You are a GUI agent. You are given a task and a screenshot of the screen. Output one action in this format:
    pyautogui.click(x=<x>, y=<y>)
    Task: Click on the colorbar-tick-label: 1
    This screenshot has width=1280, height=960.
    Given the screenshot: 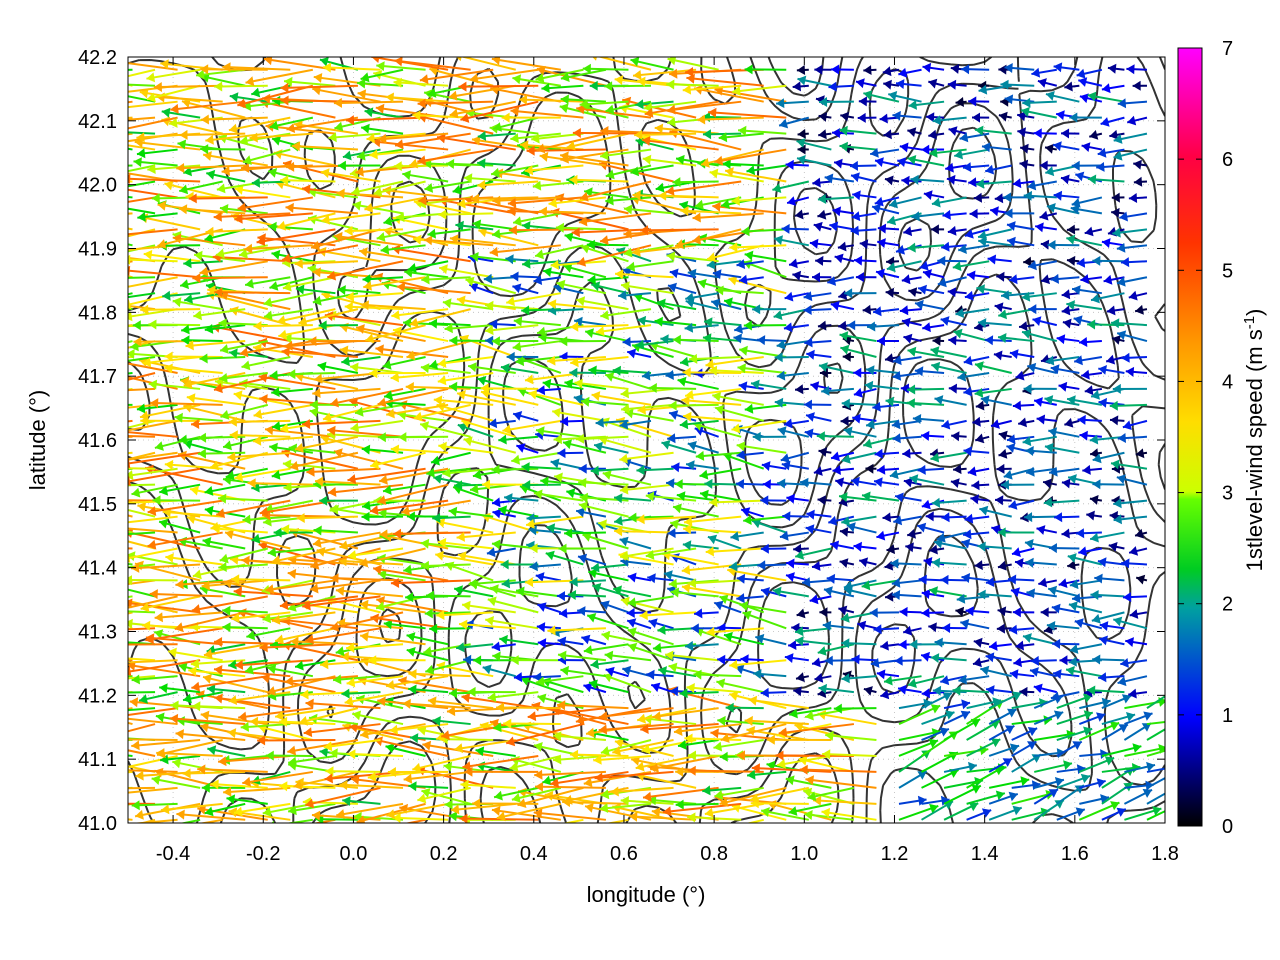 What is the action you would take?
    pyautogui.click(x=1227, y=716)
    